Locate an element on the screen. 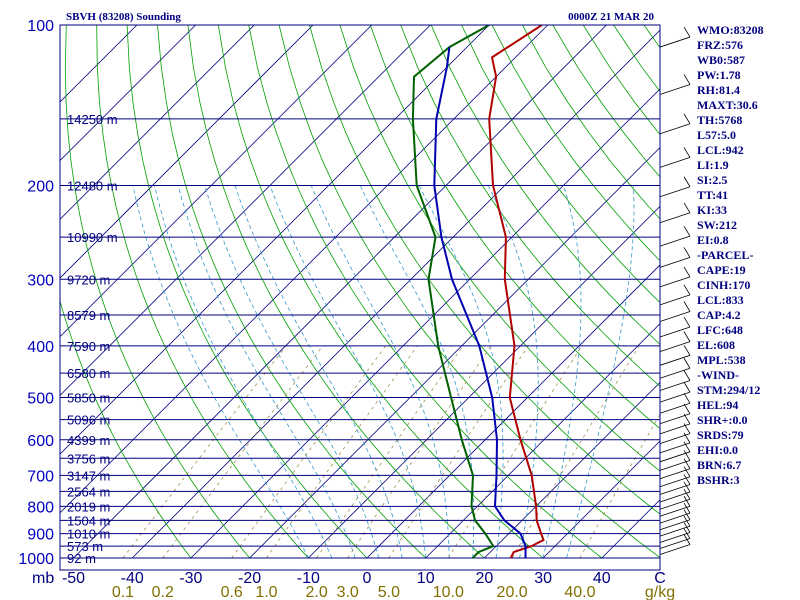  temperature-tick-label: -40 is located at coordinates (132, 578).